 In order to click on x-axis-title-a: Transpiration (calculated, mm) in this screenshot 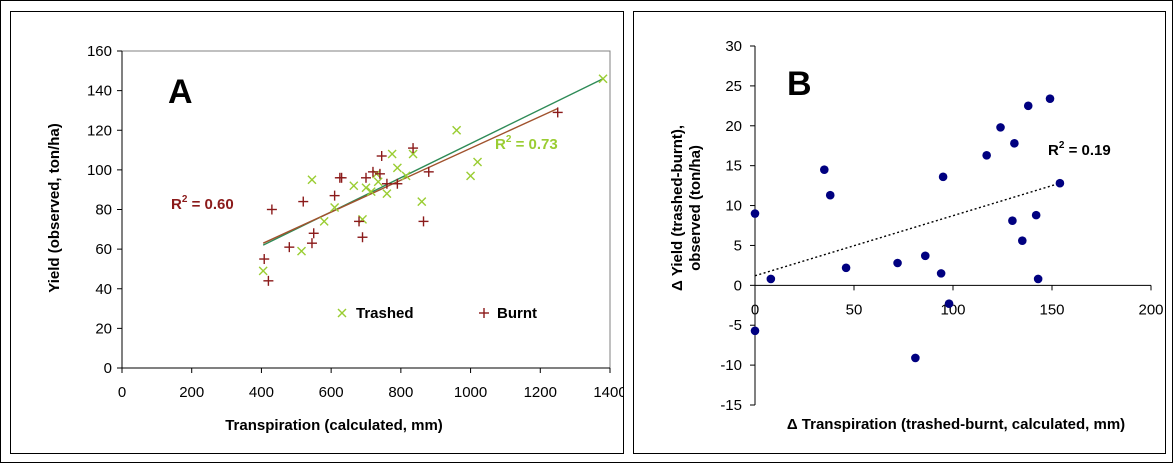, I will do `click(334, 425)`.